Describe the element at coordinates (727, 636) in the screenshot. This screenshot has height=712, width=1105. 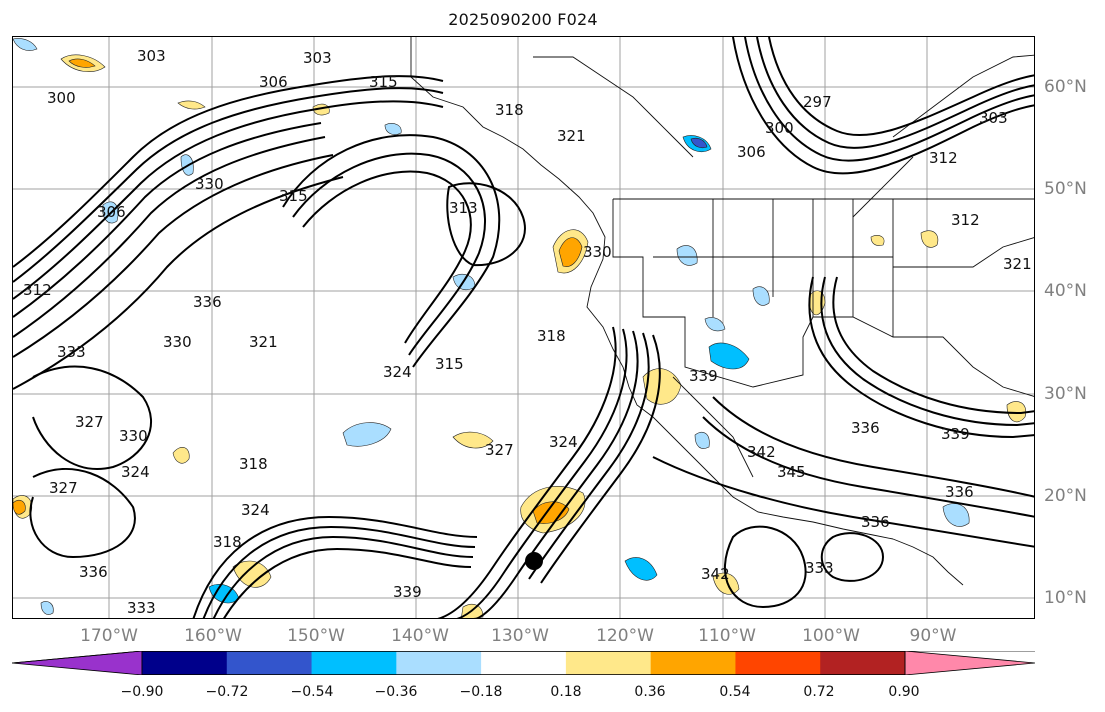
I see `lon-label-110w: 110°W` at that location.